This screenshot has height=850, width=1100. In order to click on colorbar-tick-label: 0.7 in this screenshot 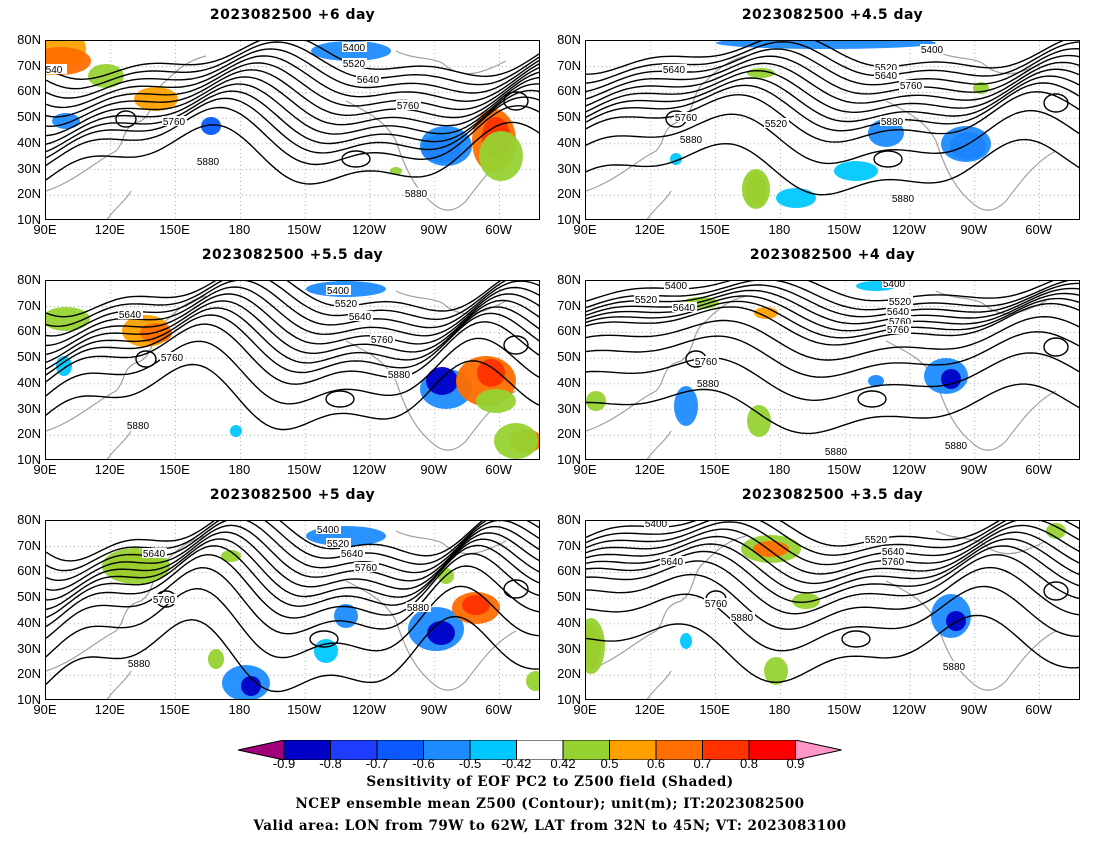, I will do `click(702, 763)`.